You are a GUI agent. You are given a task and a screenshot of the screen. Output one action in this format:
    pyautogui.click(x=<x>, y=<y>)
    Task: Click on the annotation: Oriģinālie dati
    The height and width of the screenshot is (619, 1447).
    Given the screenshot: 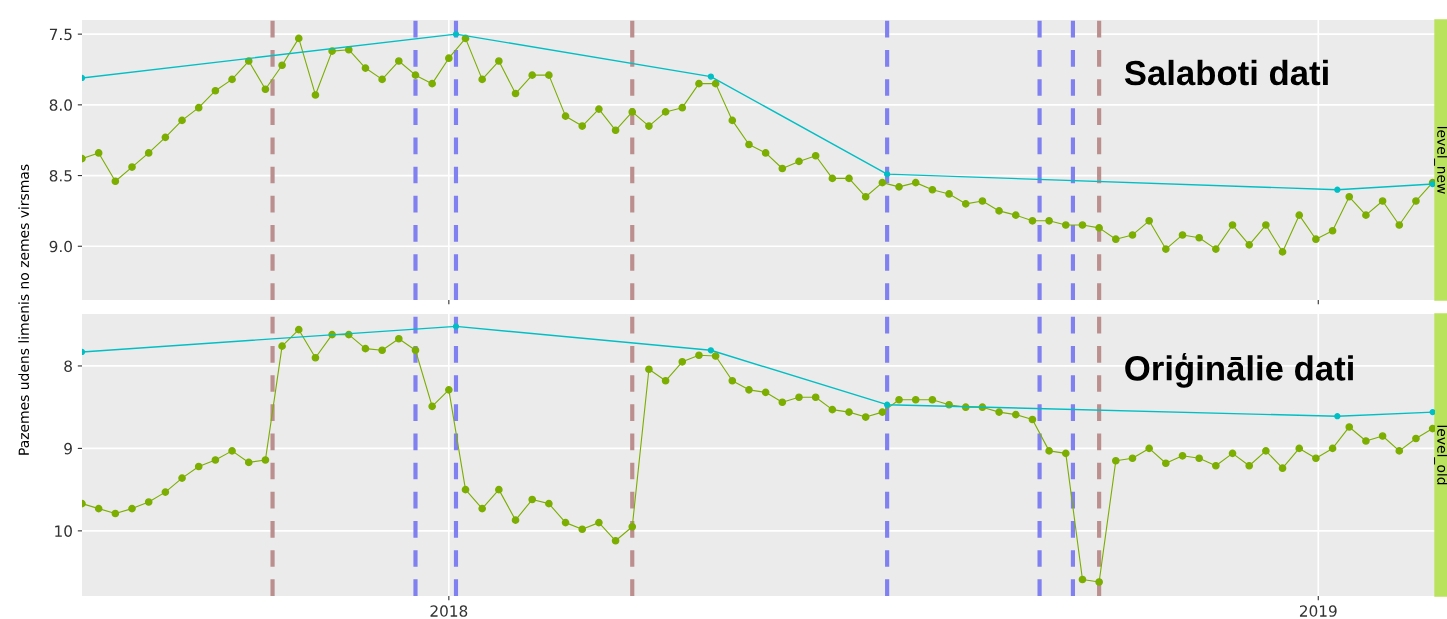 What is the action you would take?
    pyautogui.click(x=1239, y=370)
    